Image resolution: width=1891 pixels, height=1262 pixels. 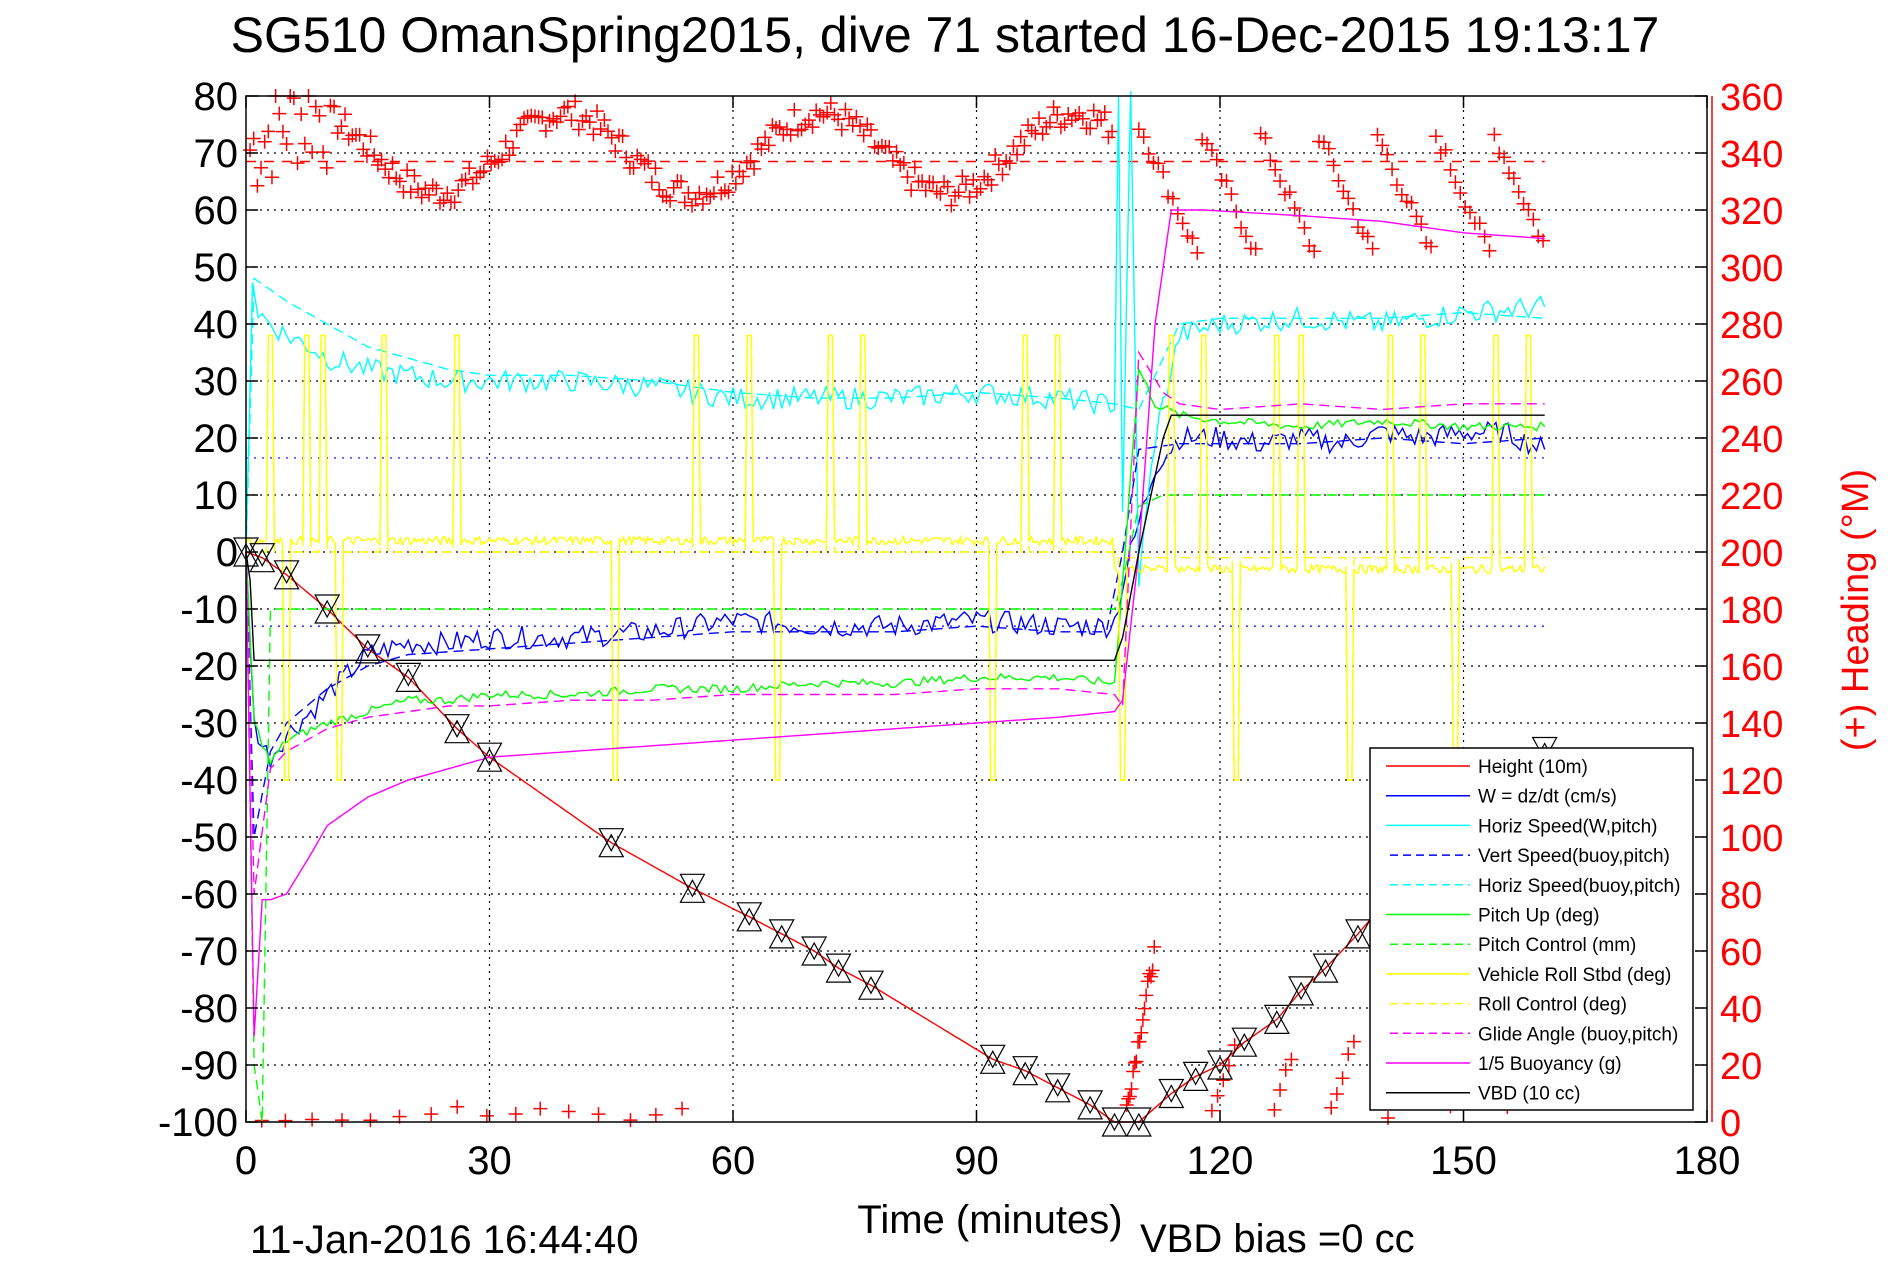 What do you see at coordinates (1531, 929) in the screenshot?
I see `legend-box` at bounding box center [1531, 929].